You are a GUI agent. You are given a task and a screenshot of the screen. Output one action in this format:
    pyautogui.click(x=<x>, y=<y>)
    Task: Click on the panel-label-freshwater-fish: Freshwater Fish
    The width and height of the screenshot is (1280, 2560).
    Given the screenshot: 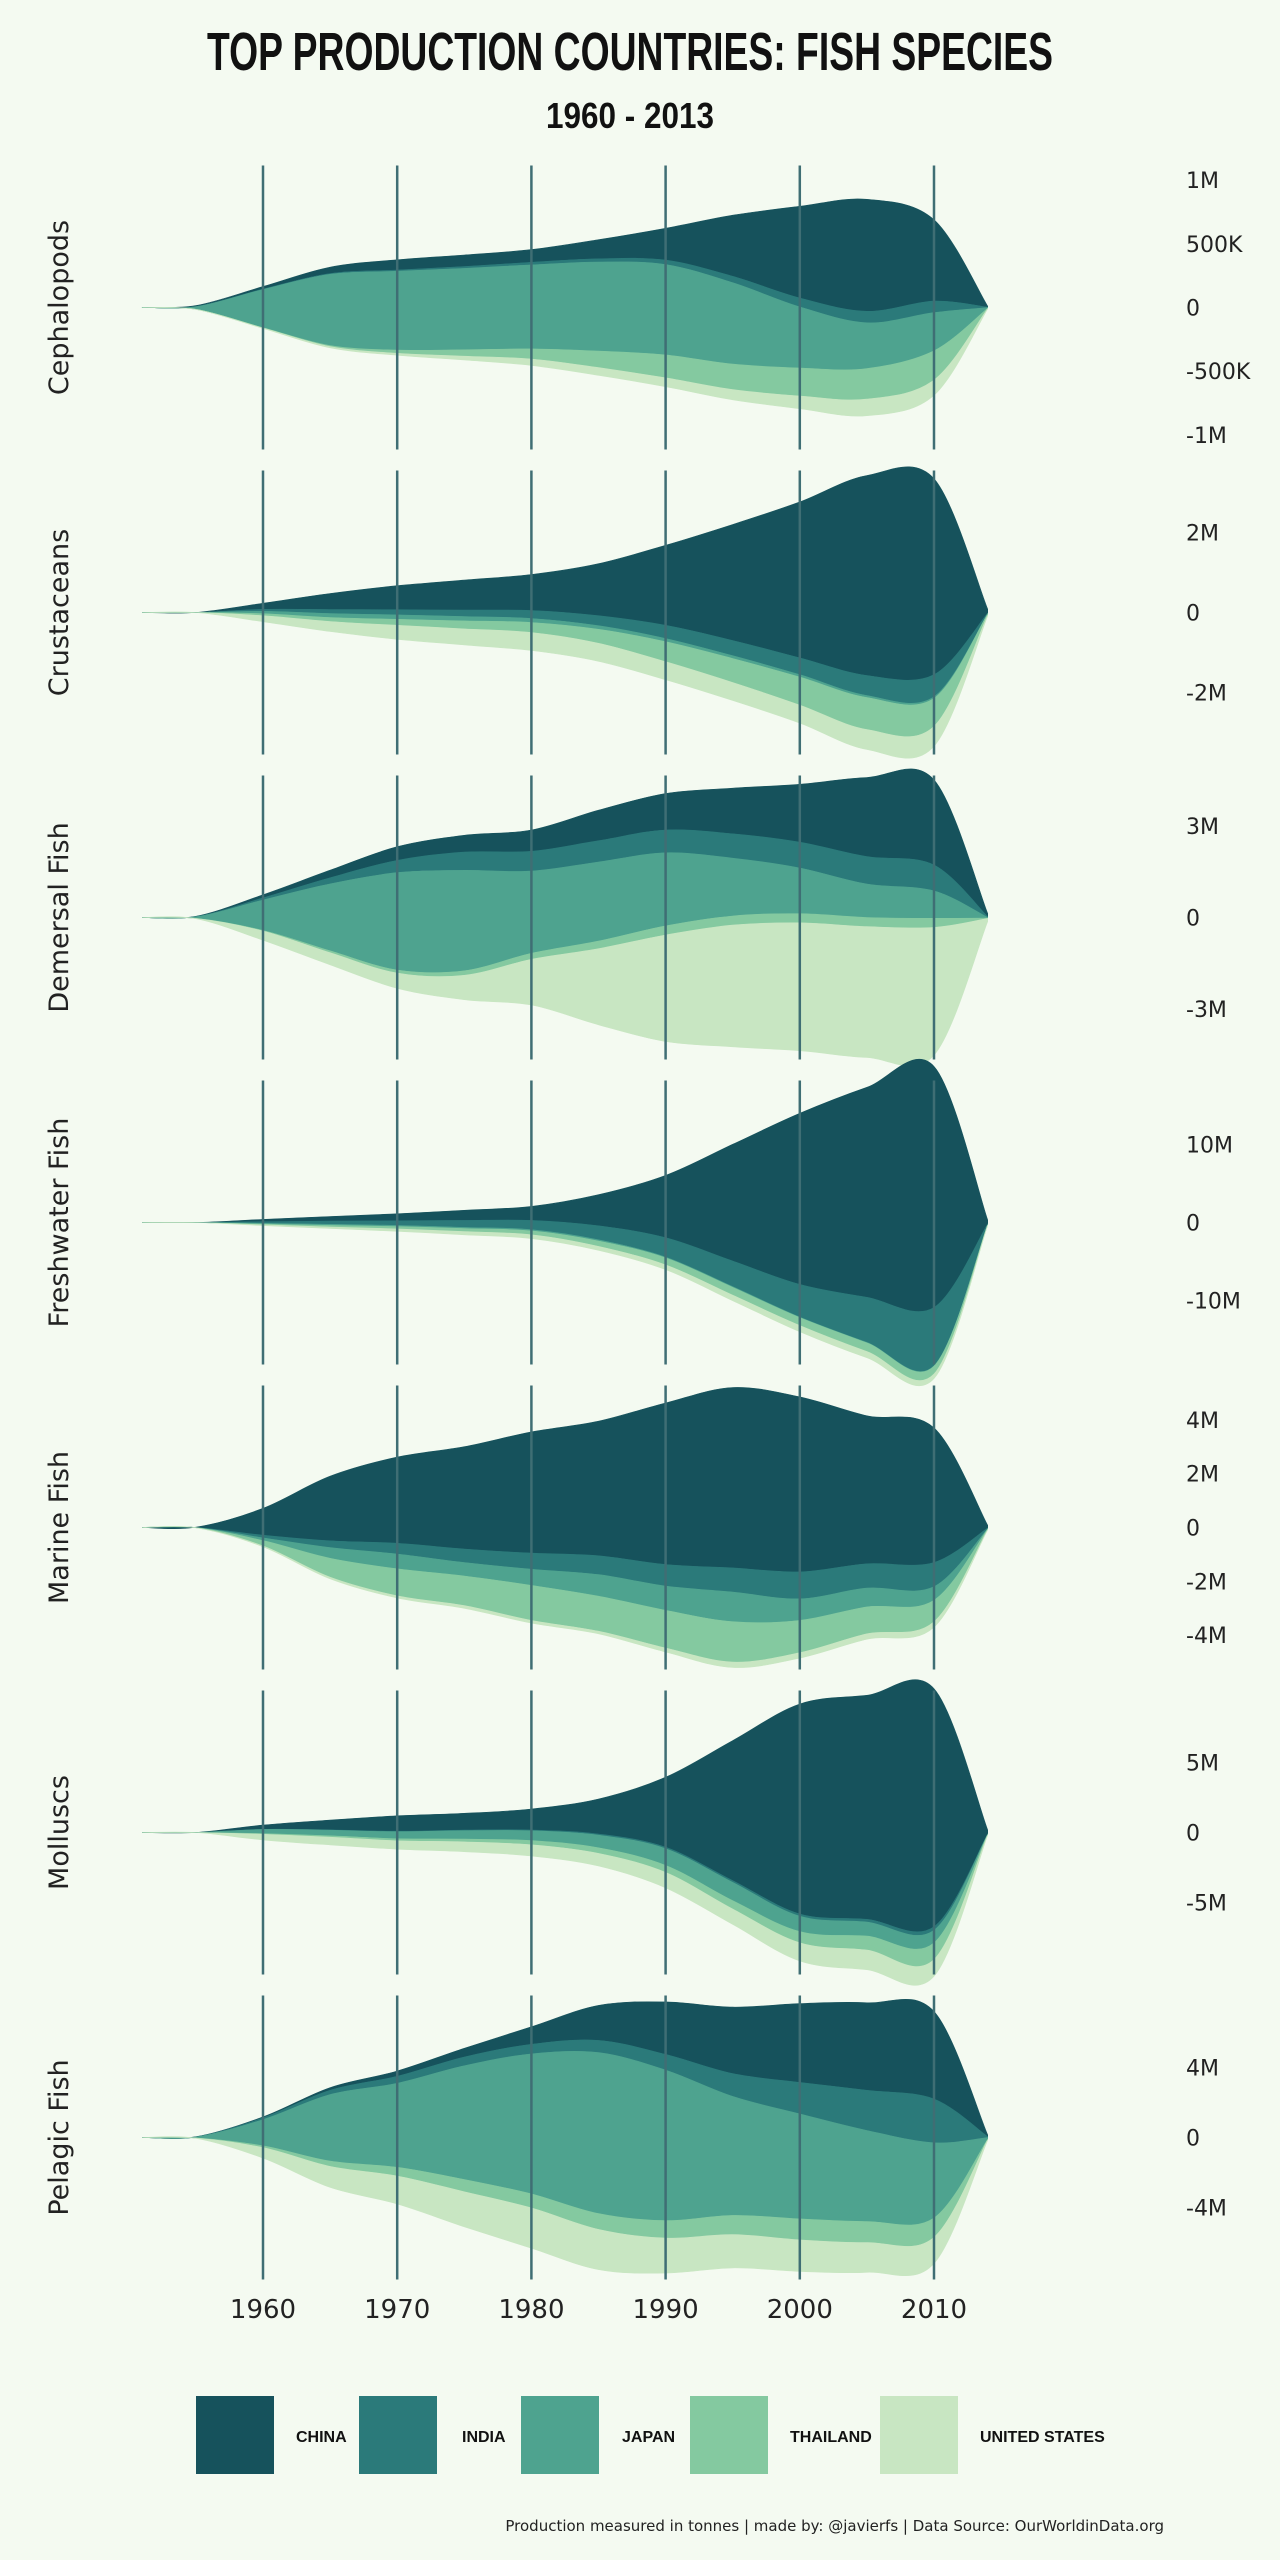 What is the action you would take?
    pyautogui.click(x=59, y=1223)
    